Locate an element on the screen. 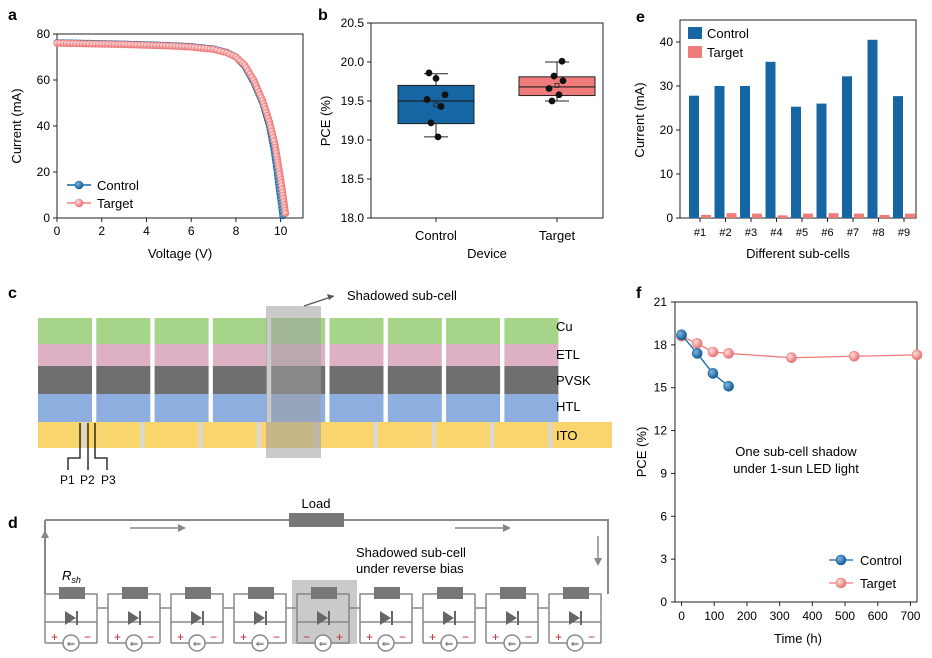 The height and width of the screenshot is (658, 932). rsh-label: Rsh is located at coordinates (71, 576).